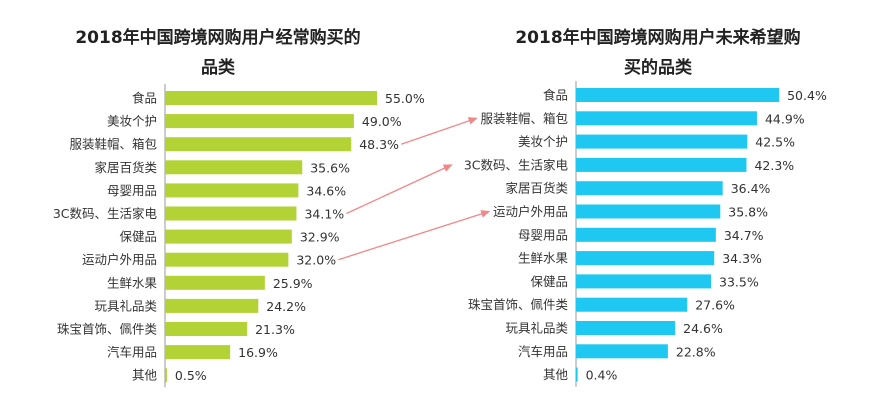 Image resolution: width=880 pixels, height=402 pixels. What do you see at coordinates (536, 328) in the screenshot?
I see `right-category-label: 玩具礼品类` at bounding box center [536, 328].